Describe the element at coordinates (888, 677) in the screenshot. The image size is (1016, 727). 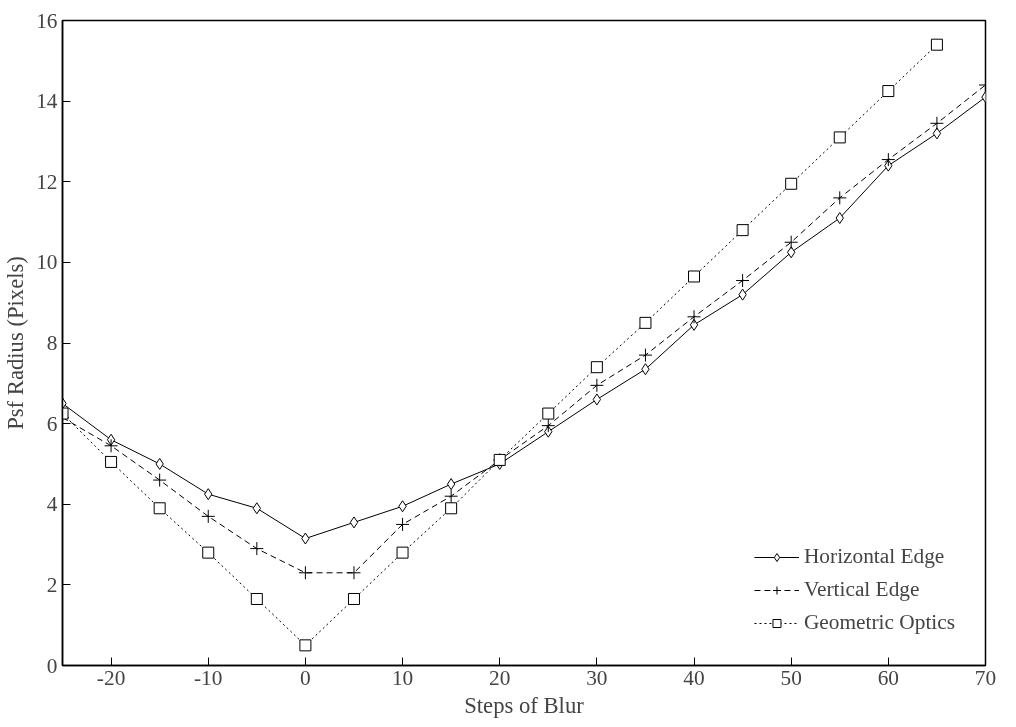
I see `x-tick-label: 60` at that location.